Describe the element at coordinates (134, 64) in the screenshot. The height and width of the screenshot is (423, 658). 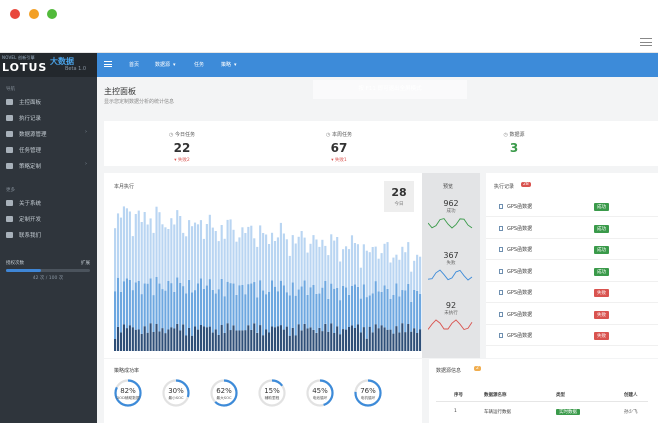
I see `top-nav-0: 首页` at that location.